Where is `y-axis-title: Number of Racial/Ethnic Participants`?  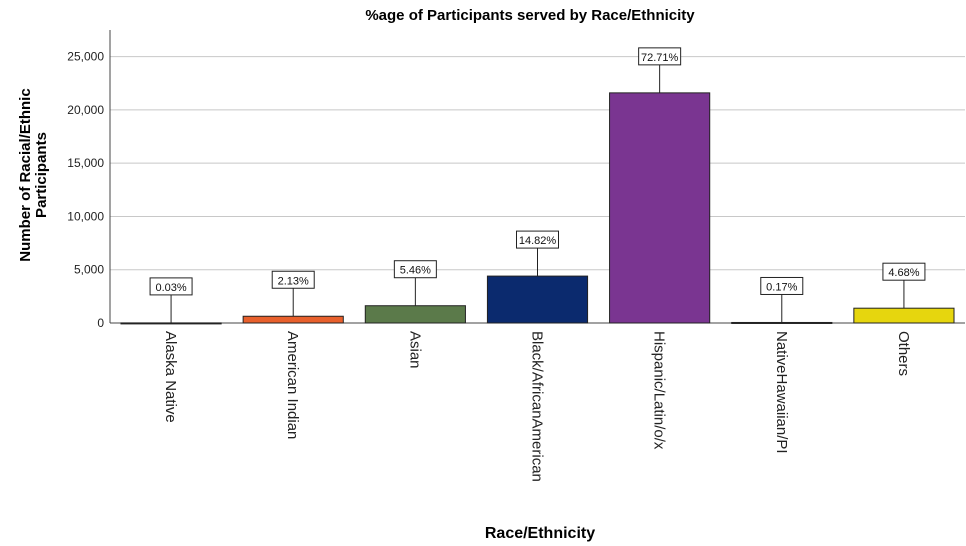
y-axis-title: Number of Racial/Ethnic Participants is located at coordinates (33, 174).